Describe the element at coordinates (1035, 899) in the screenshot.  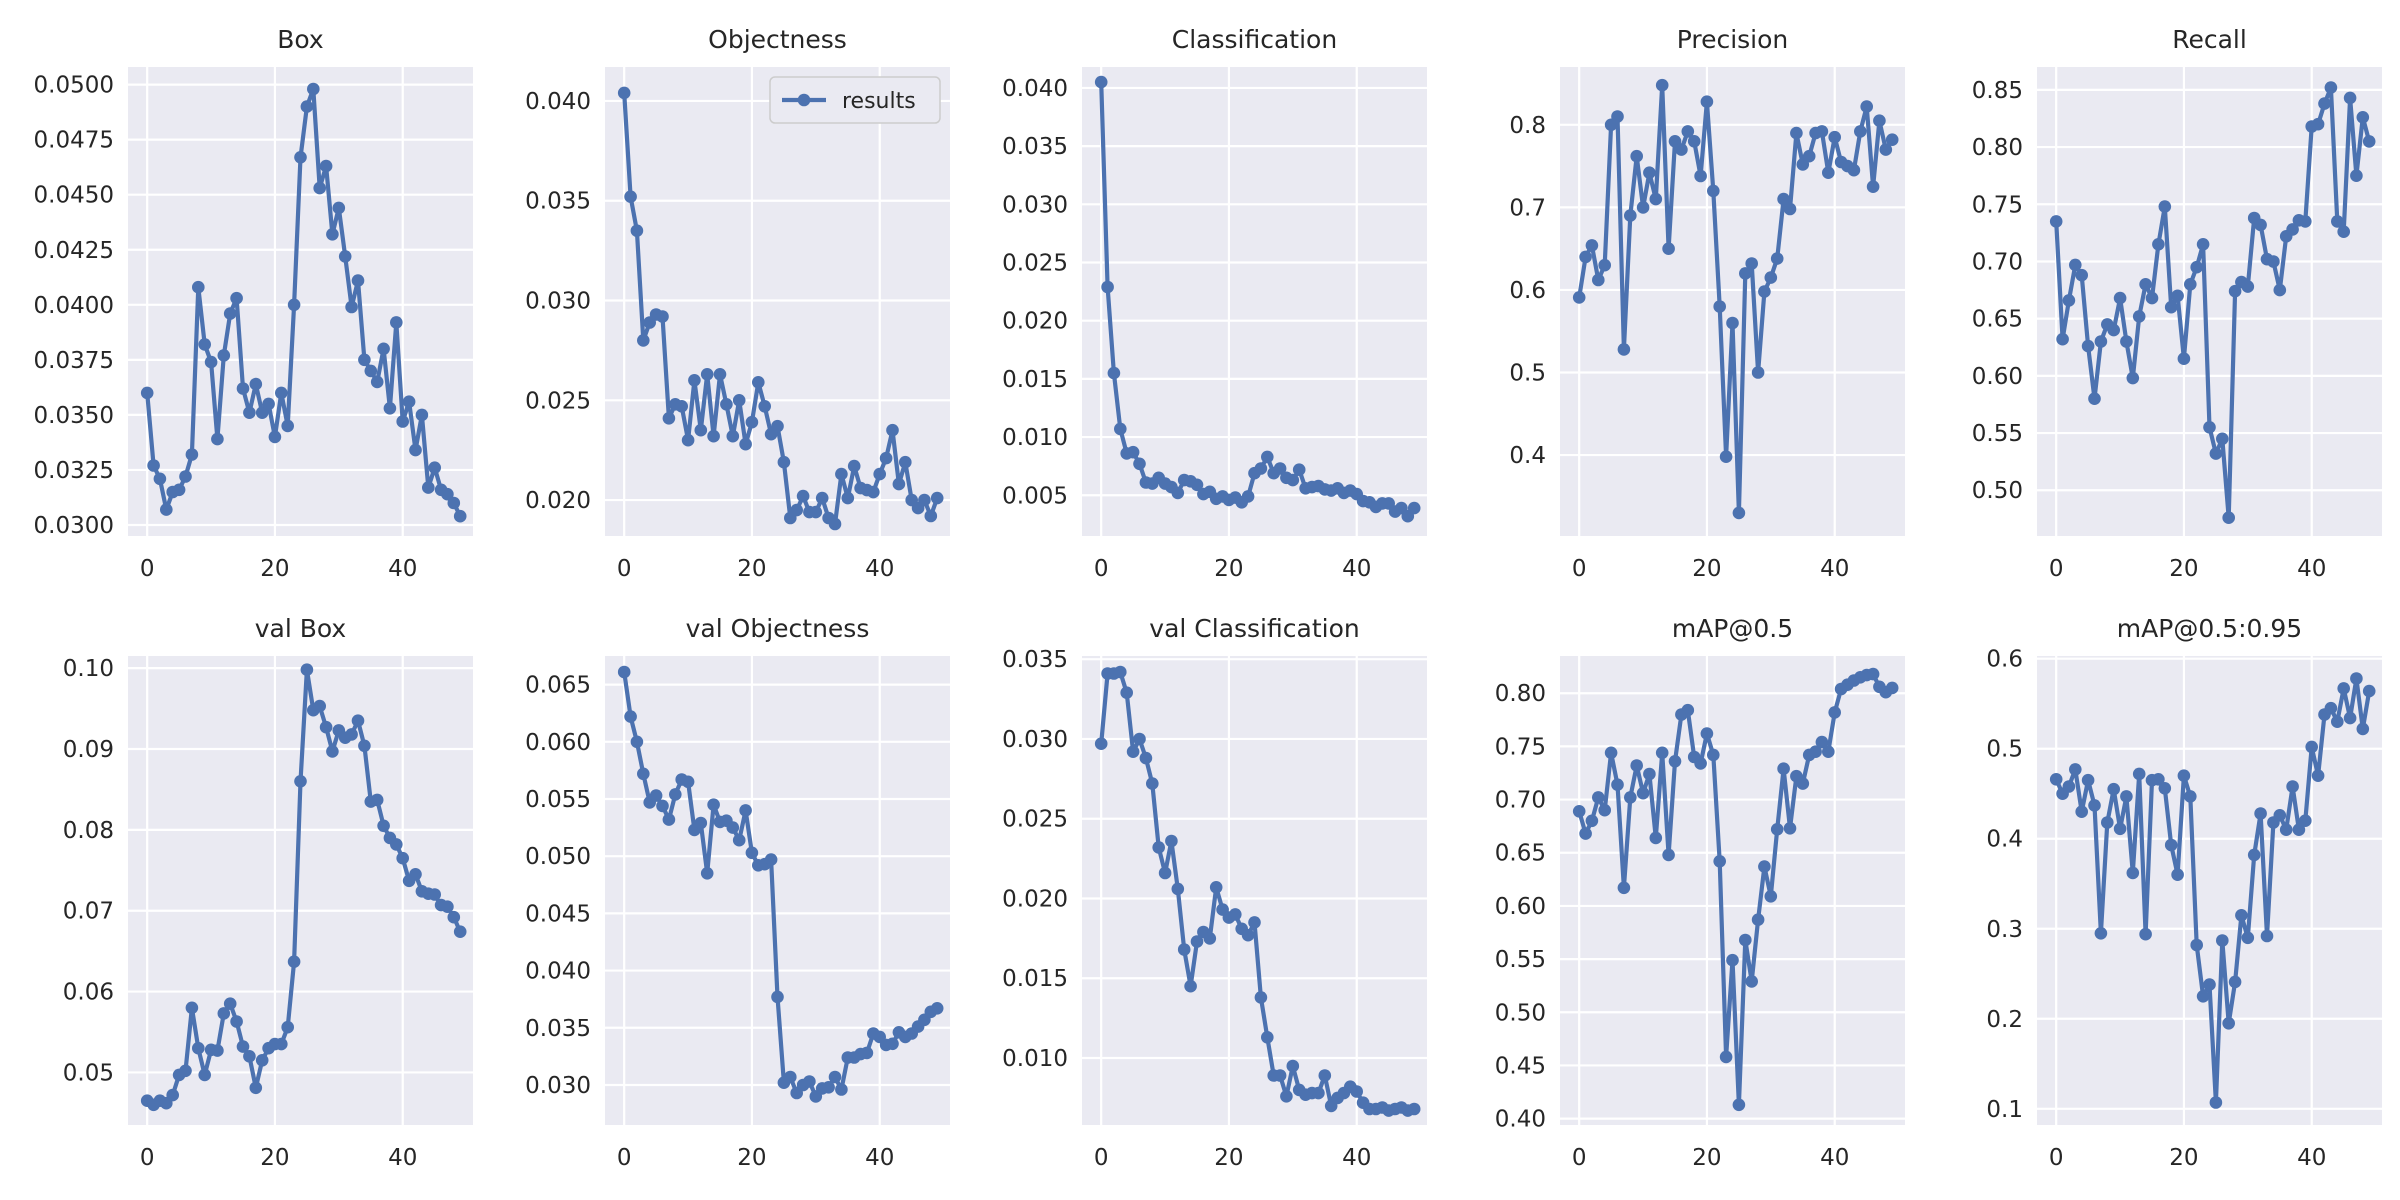
I see `y-tick-label: 0.020` at that location.